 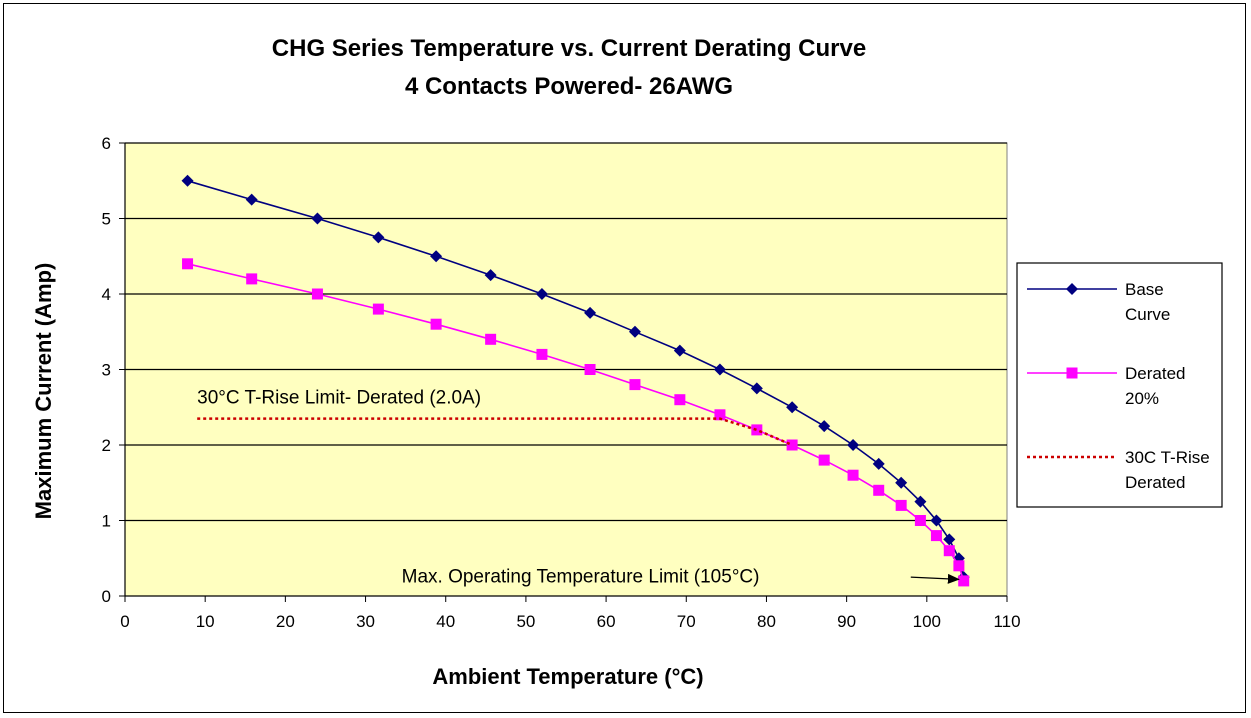 What do you see at coordinates (43, 391) in the screenshot?
I see `y-axis-title: Maximum Current (Amp)` at bounding box center [43, 391].